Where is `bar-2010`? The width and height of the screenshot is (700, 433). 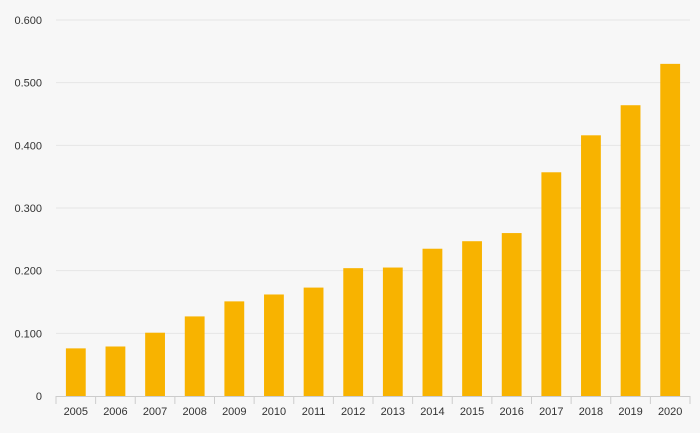
bar-2010 is located at coordinates (274, 345).